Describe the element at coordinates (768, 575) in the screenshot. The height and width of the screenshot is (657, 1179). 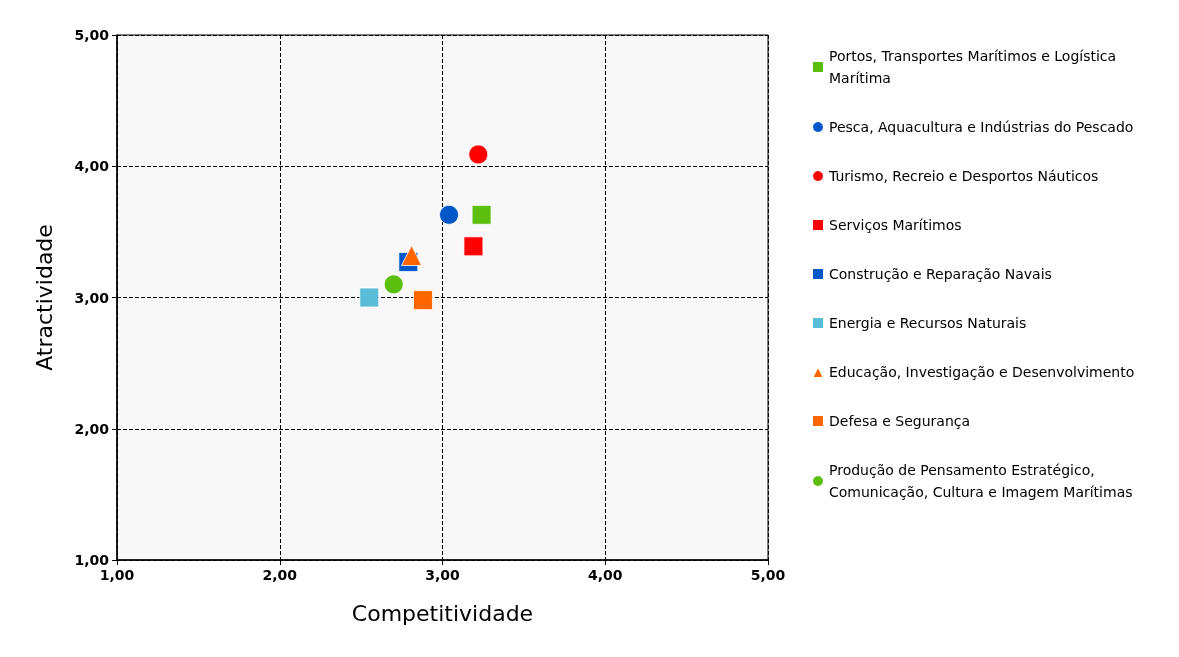
I see `x-tick-label: 5,00` at that location.